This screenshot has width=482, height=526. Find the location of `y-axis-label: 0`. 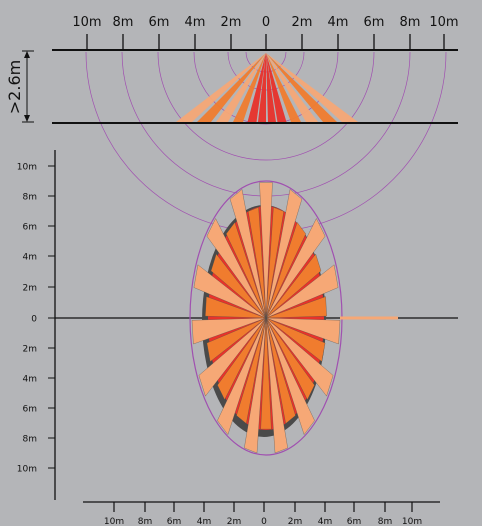

y-axis-label: 0 is located at coordinates (34, 320).